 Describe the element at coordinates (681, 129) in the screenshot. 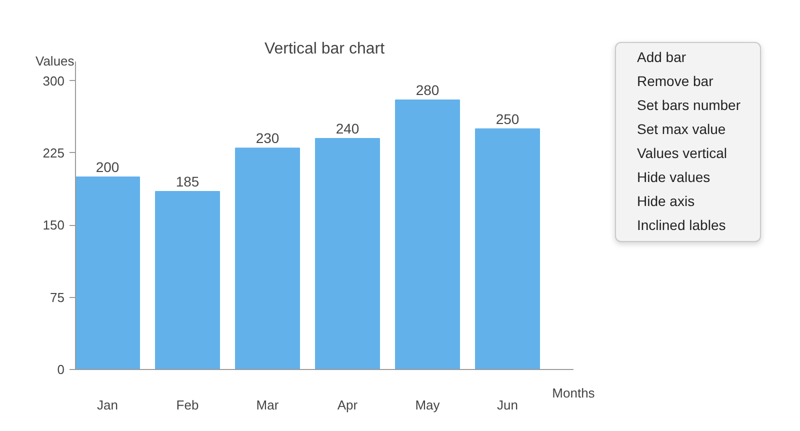

I see `text: Set max value` at that location.